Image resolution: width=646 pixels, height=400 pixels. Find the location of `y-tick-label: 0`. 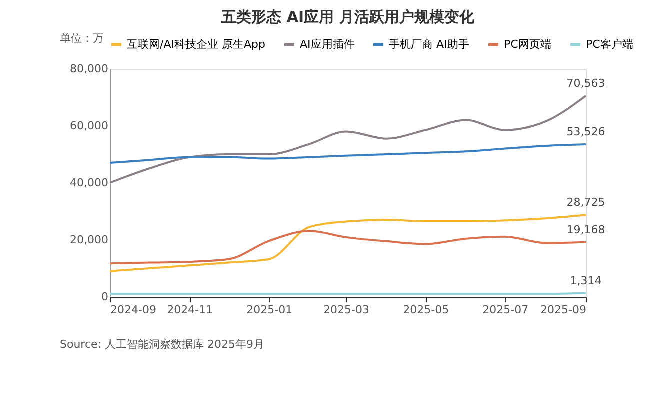

y-tick-label: 0 is located at coordinates (105, 297).